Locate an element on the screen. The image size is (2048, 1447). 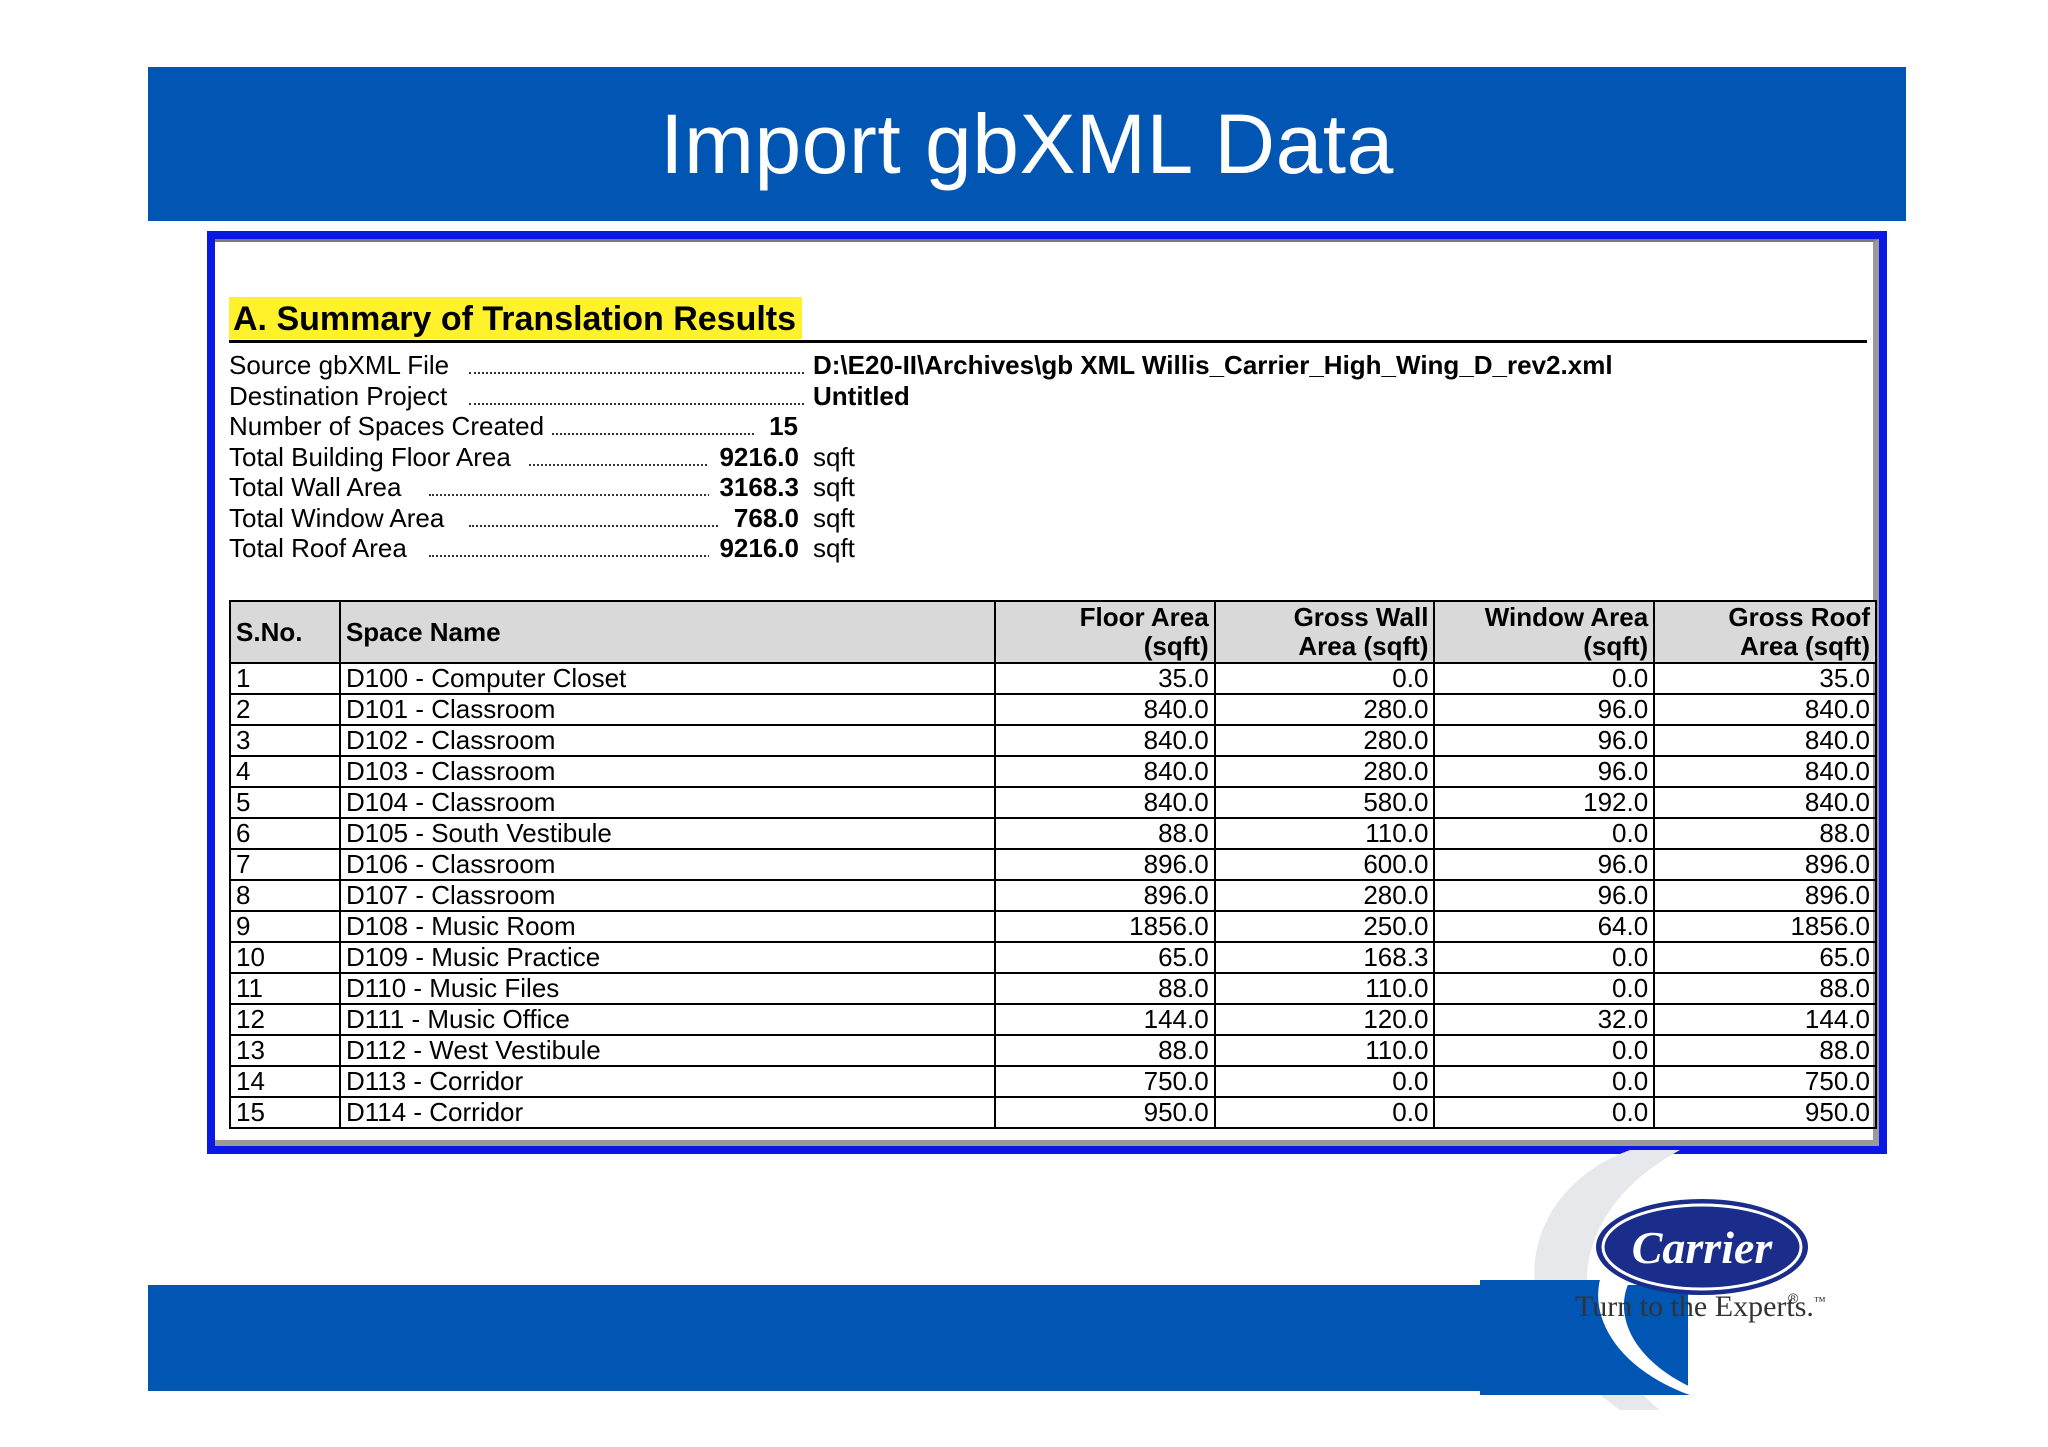
summary-unit: sqft is located at coordinates (834, 456).